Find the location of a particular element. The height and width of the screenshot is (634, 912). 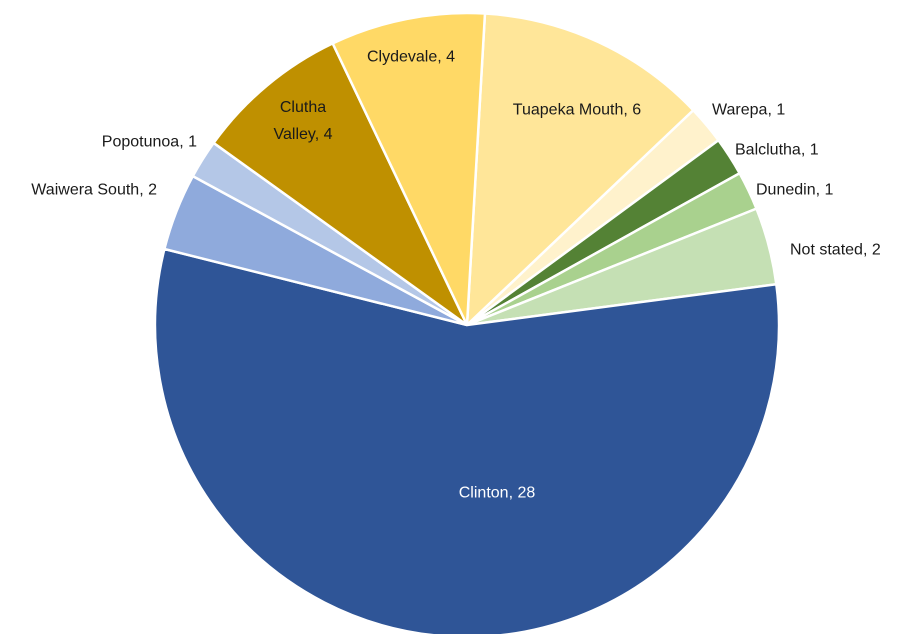

data-label: Not stated, 2 is located at coordinates (835, 250).